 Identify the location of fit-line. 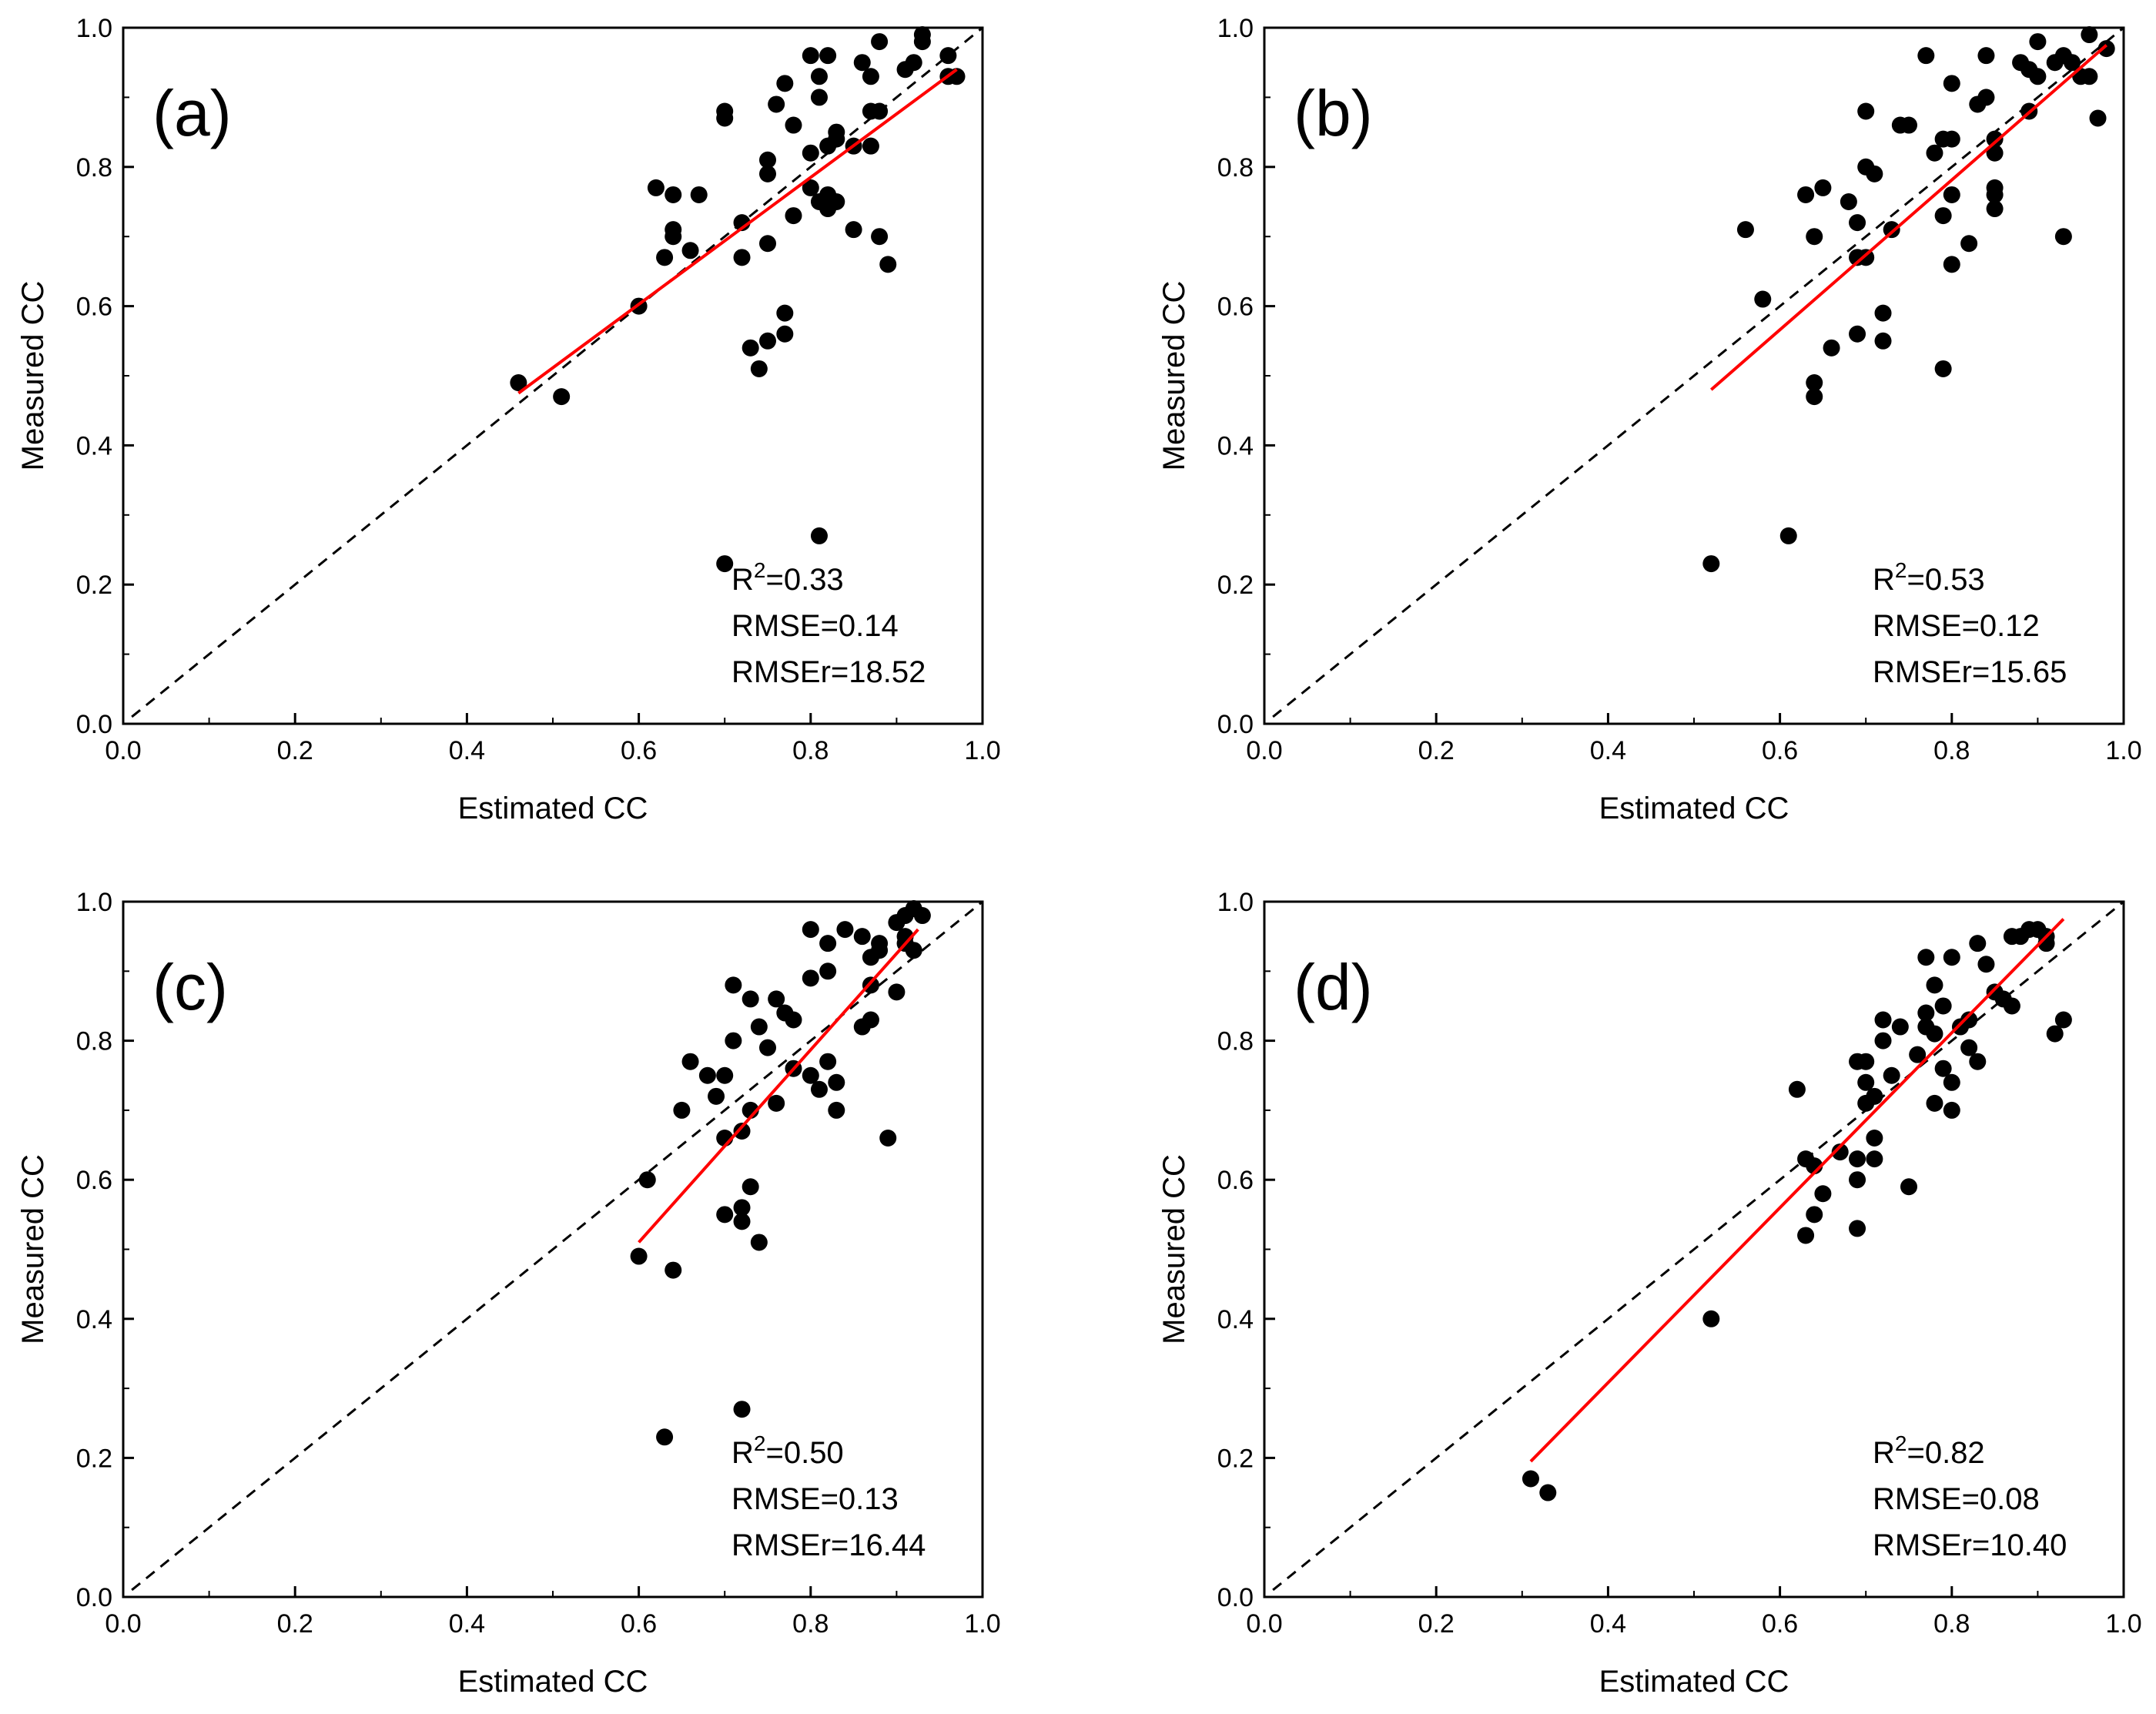
(778, 1086).